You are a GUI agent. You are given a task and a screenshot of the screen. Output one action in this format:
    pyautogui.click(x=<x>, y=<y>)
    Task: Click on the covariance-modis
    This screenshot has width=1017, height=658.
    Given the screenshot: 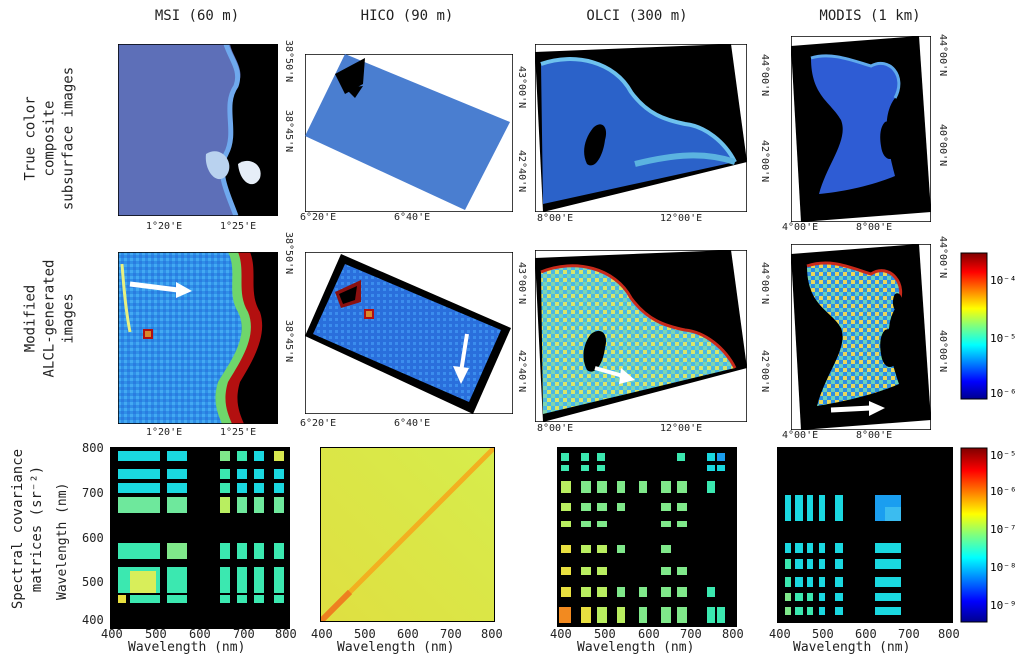 What is the action you would take?
    pyautogui.click(x=865, y=535)
    